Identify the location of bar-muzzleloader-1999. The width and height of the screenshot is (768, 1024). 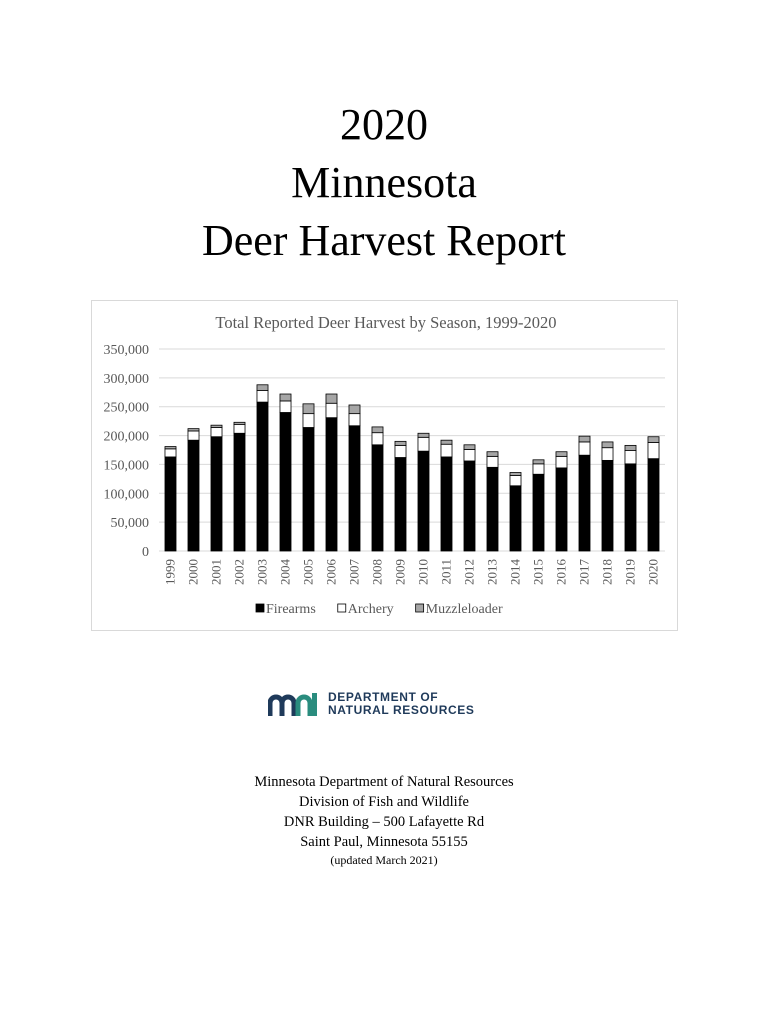
(170, 448).